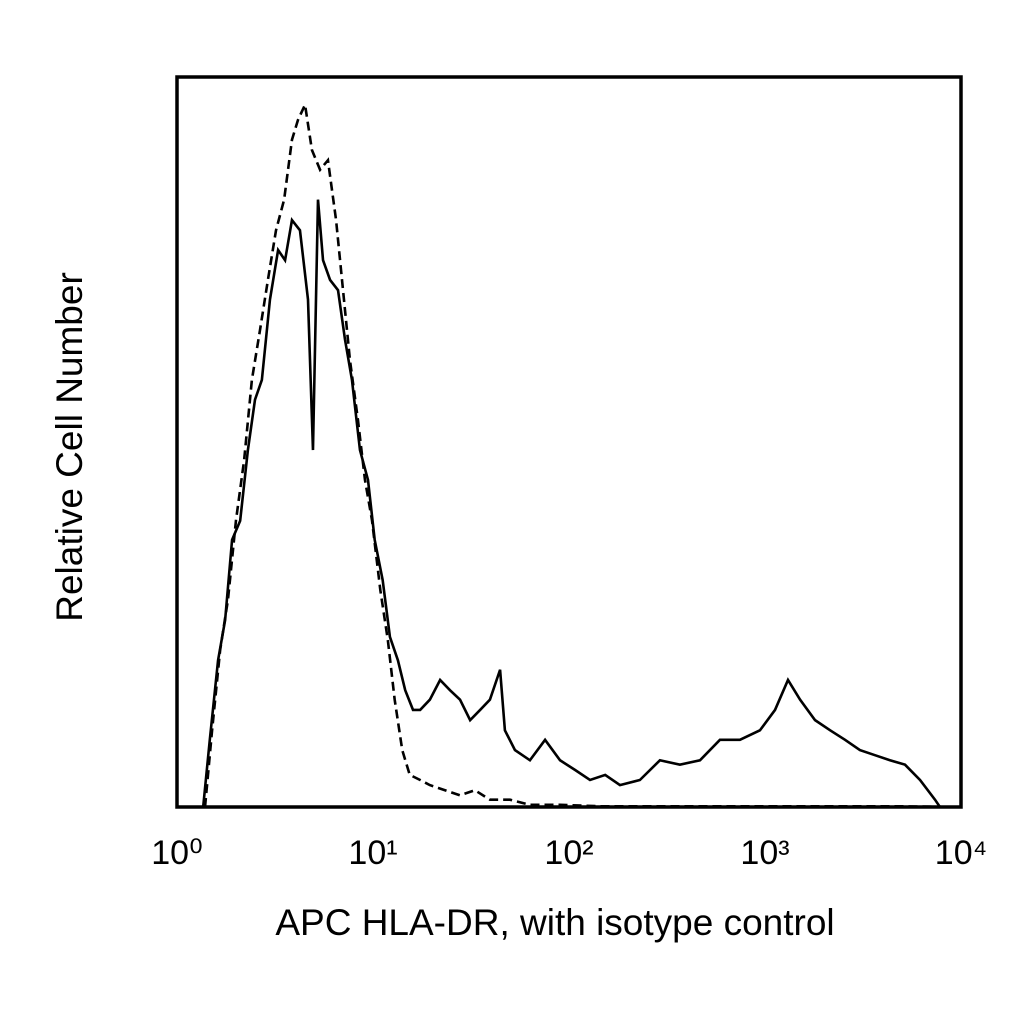  I want to click on x-tick-label: 10¹, so click(372, 853).